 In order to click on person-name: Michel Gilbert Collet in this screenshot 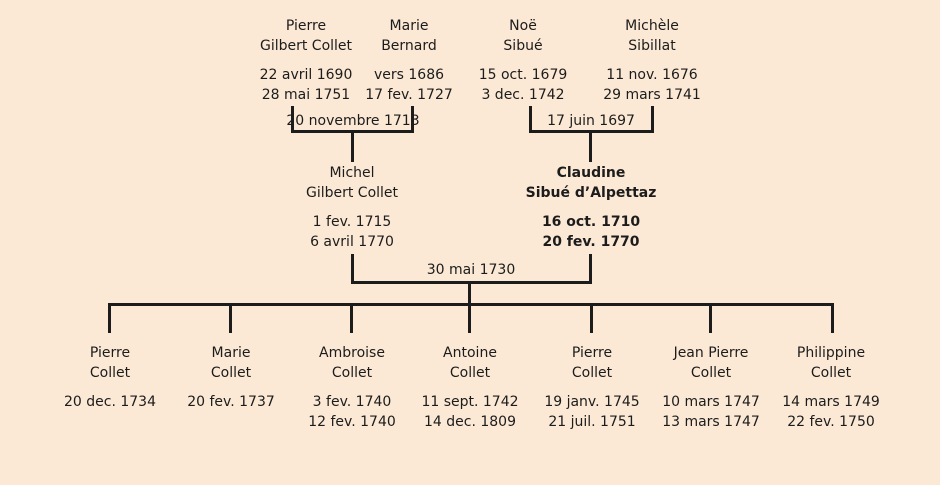, I will do `click(352, 183)`.